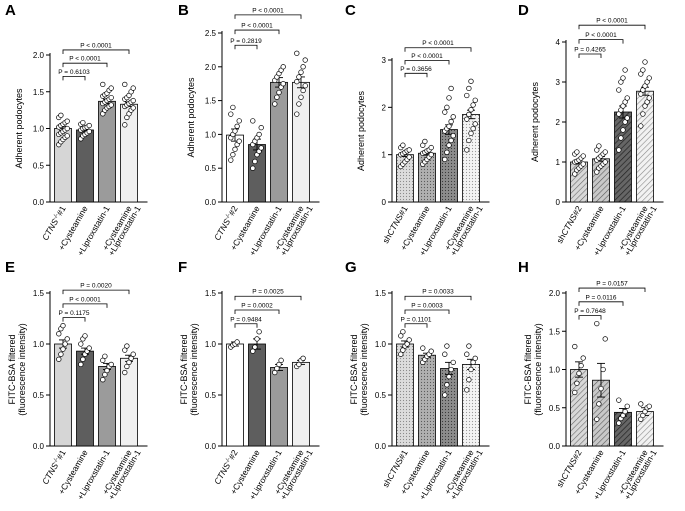 The height and width of the screenshot is (511, 685). Describe the element at coordinates (257, 305) in the screenshot. I see `p-value-label: P = 0.0002` at that location.